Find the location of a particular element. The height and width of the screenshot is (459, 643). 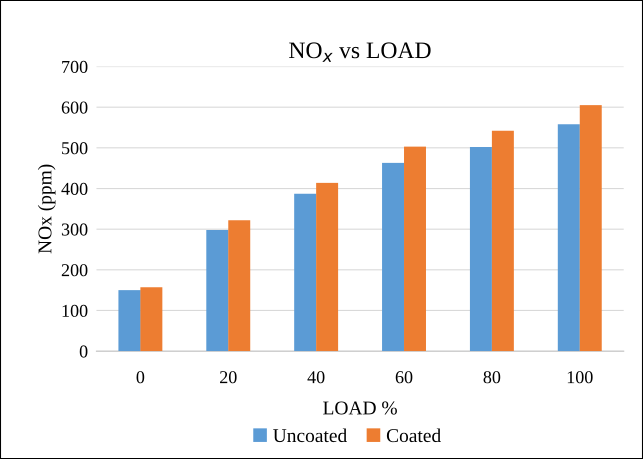

y-tick-label: 500 is located at coordinates (75, 148).